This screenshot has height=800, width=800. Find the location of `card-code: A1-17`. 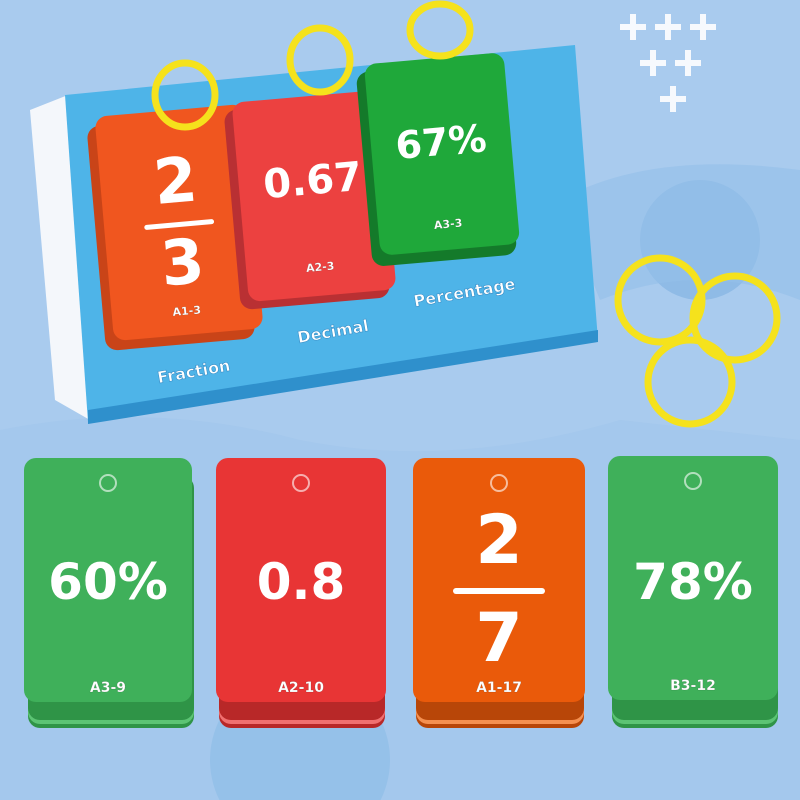

card-code: A1-17 is located at coordinates (499, 688).